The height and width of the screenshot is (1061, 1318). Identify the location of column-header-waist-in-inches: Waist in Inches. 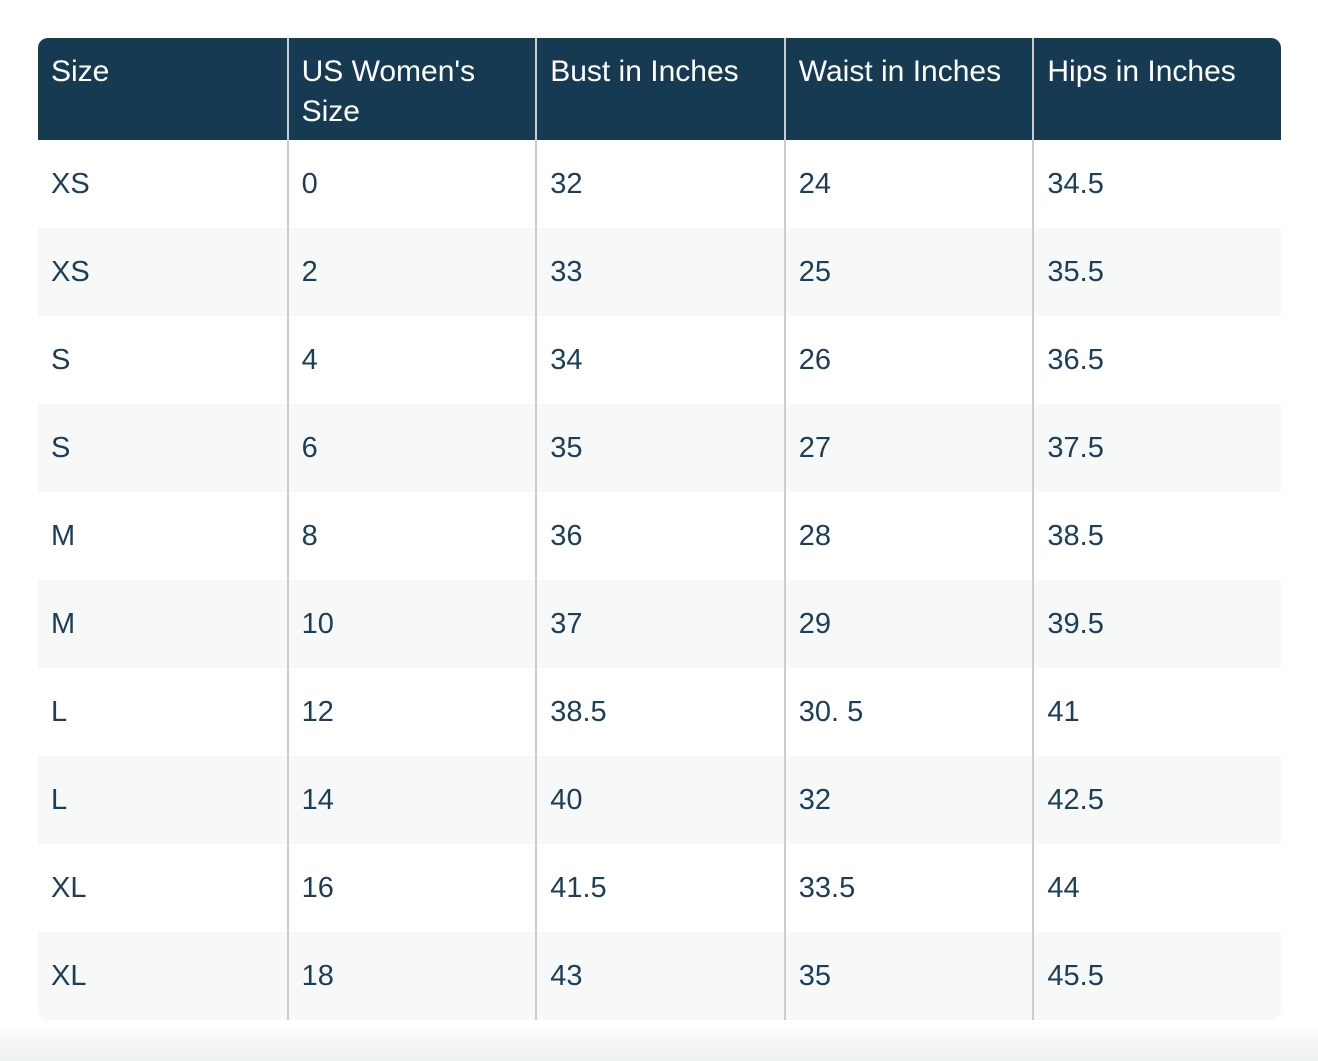
(908, 89).